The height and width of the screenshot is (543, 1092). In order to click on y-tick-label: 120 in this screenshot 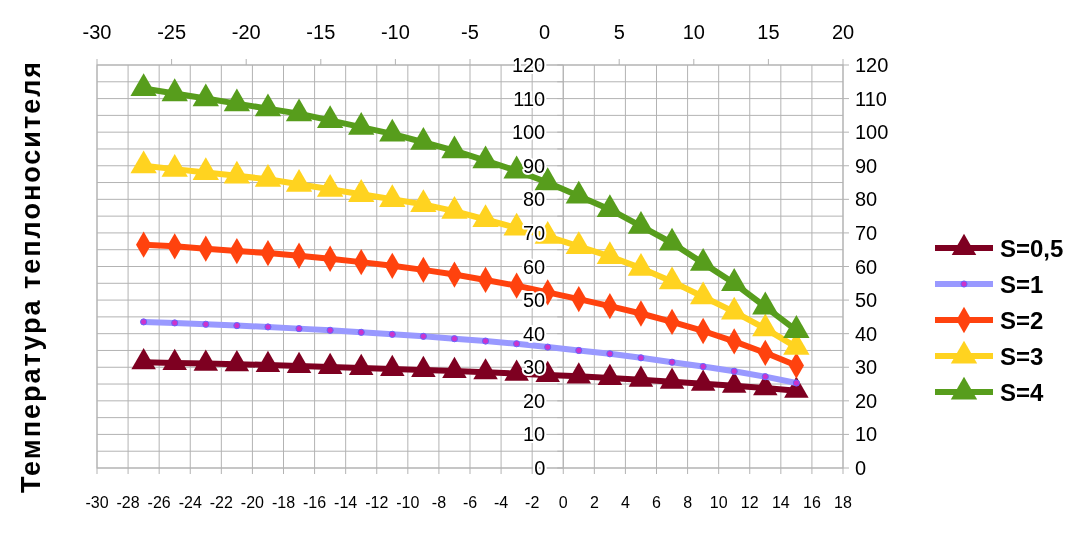, I will do `click(528, 65)`.